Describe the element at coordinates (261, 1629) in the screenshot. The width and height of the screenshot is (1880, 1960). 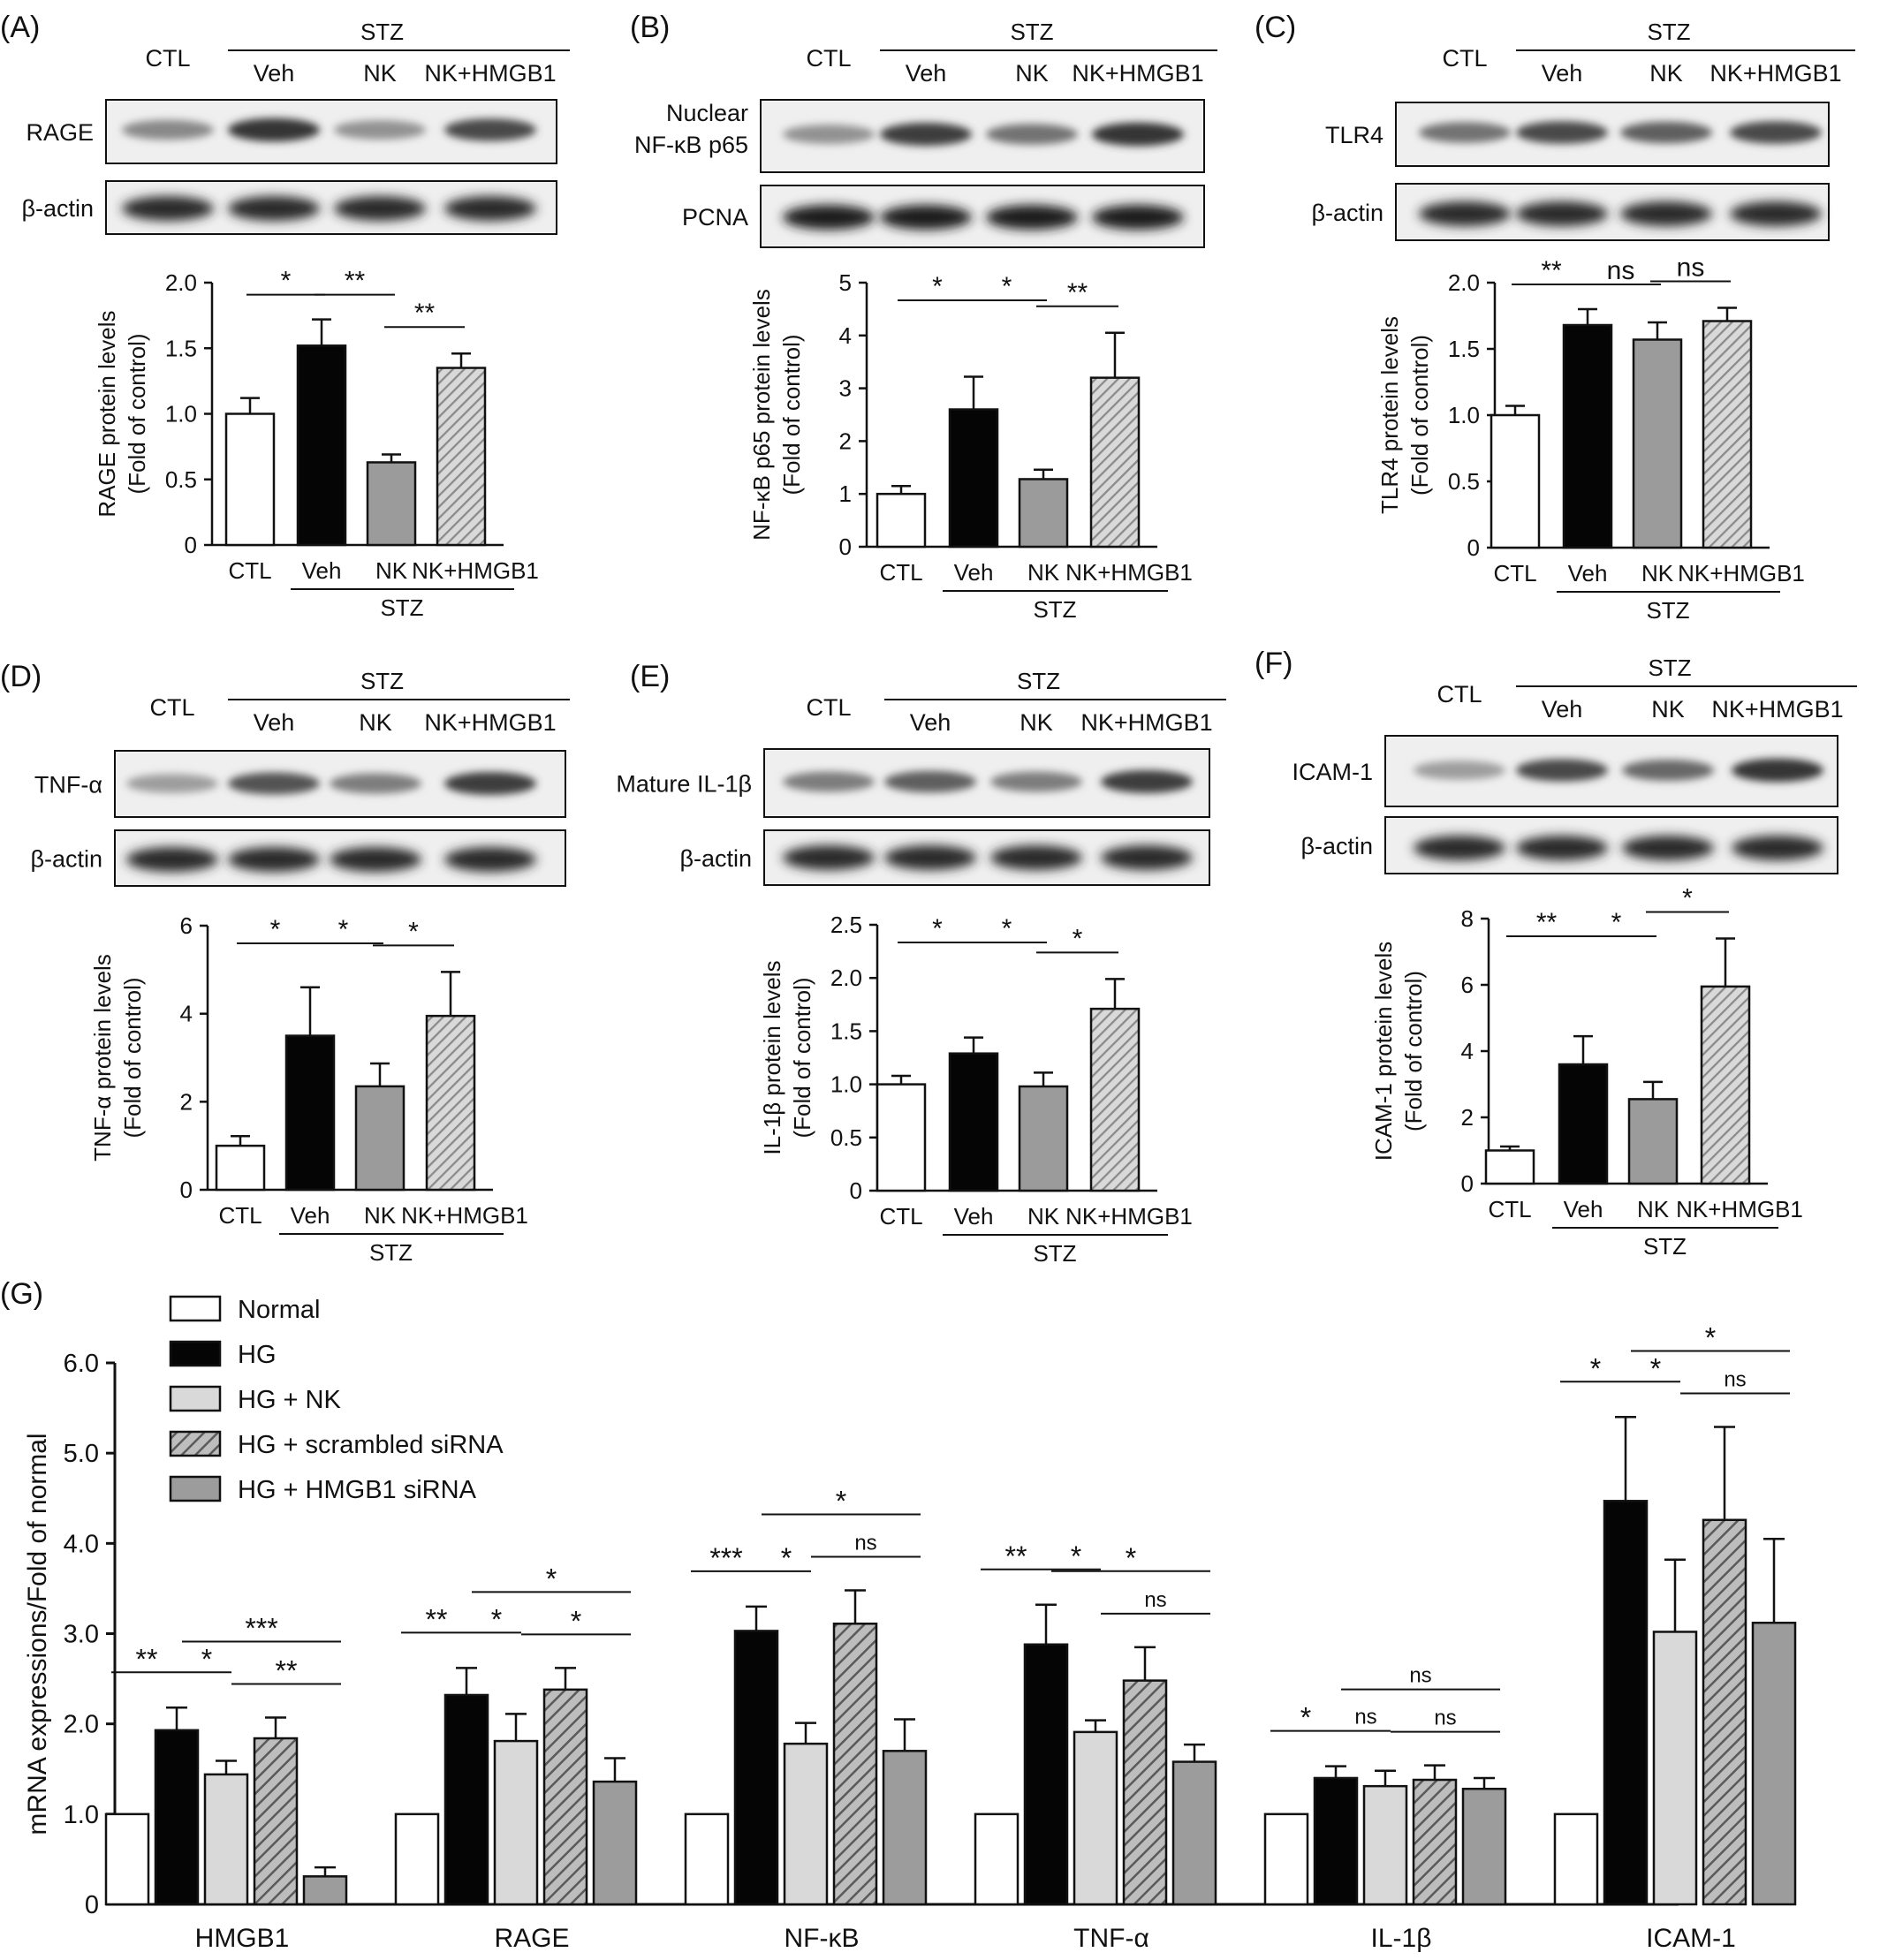
I see `significance-label: ***` at that location.